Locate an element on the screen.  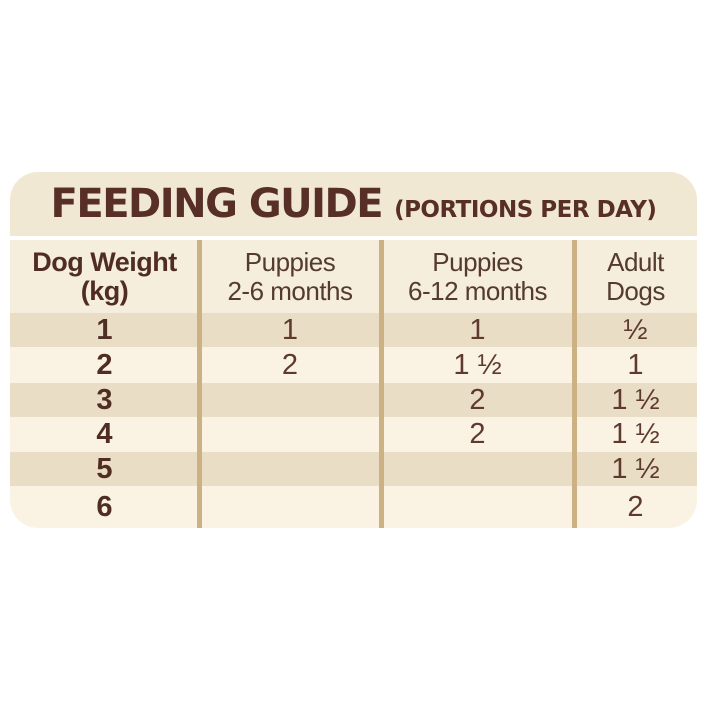
title-divider-gap is located at coordinates (353, 238).